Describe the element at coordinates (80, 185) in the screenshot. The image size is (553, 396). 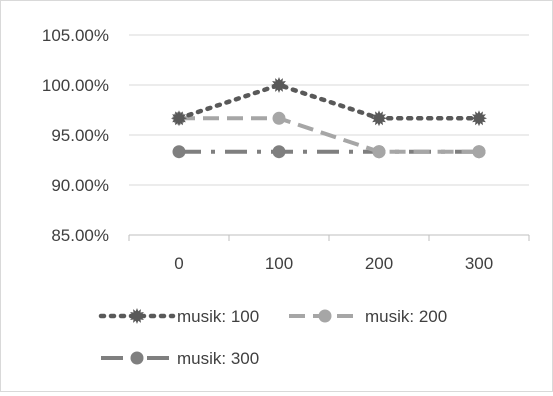
I see `y-tick-label: 90.00%` at that location.